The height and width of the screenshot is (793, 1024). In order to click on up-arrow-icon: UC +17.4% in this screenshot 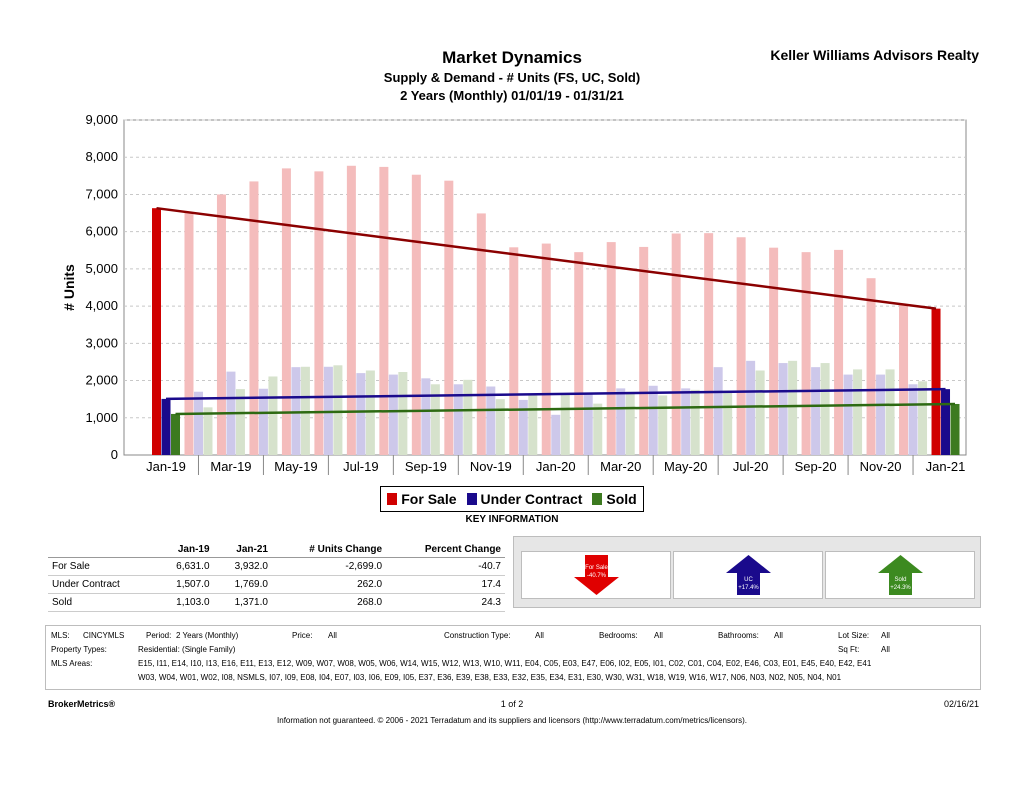, I will do `click(748, 575)`.